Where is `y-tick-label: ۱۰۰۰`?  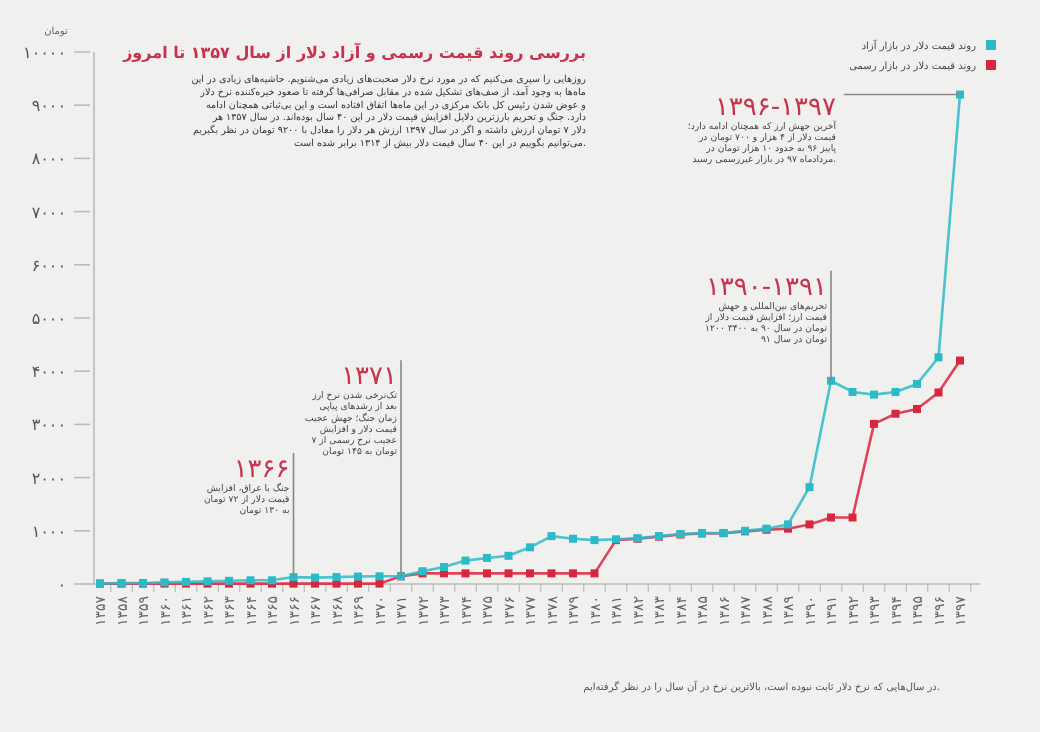
y-tick-label: ۱۰۰۰ is located at coordinates (48, 531).